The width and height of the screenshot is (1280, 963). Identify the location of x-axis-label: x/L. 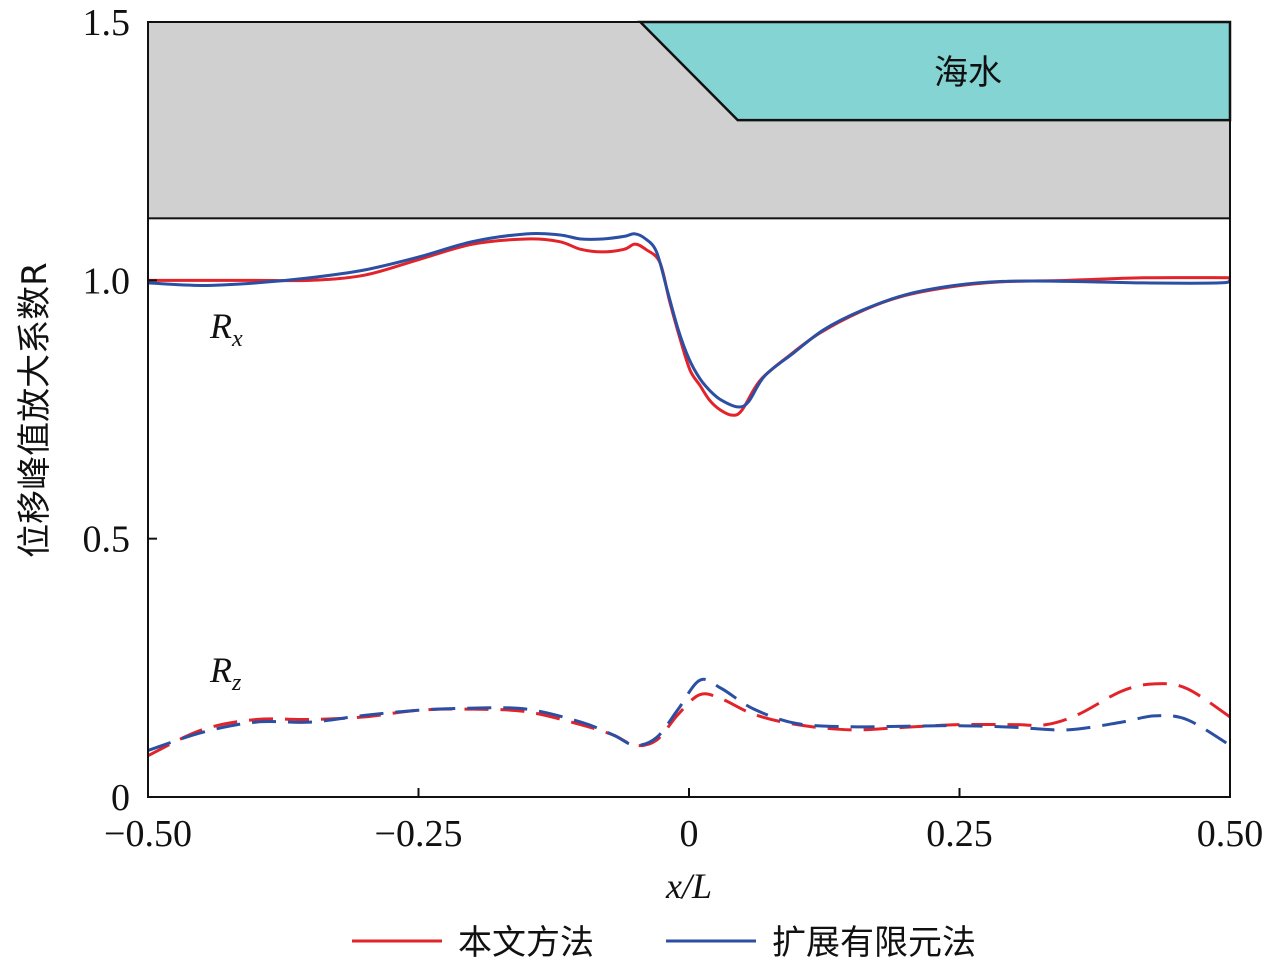
(688, 886).